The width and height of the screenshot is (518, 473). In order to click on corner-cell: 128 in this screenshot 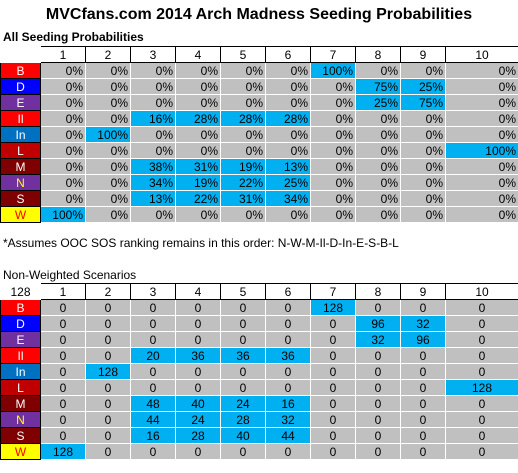, I will do `click(20, 291)`.